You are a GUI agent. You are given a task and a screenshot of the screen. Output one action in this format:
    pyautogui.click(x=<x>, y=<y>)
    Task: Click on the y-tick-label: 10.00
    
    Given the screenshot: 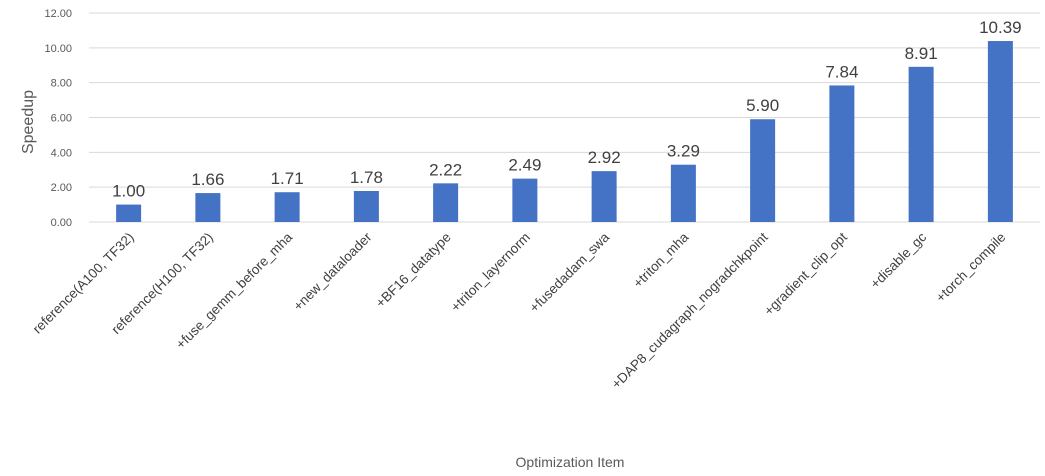 What is the action you would take?
    pyautogui.click(x=58, y=49)
    